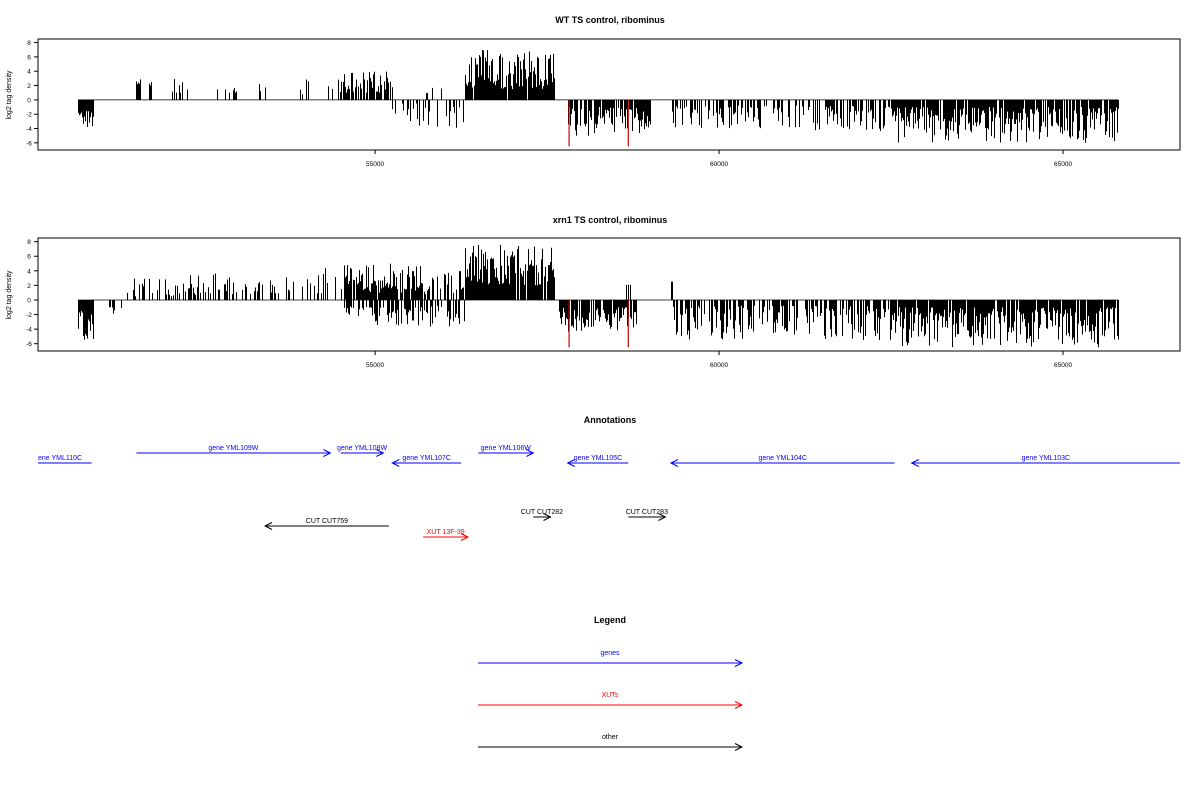 Image resolution: width=1200 pixels, height=800 pixels. I want to click on wt-bars, so click(598, 98).